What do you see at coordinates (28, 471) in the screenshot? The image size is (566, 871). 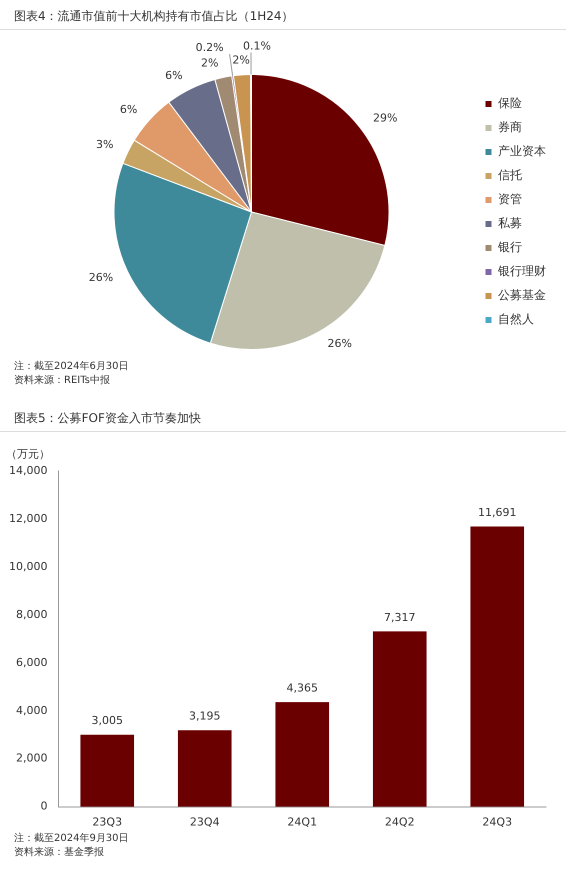 I see `y-tick-label: 14,000` at bounding box center [28, 471].